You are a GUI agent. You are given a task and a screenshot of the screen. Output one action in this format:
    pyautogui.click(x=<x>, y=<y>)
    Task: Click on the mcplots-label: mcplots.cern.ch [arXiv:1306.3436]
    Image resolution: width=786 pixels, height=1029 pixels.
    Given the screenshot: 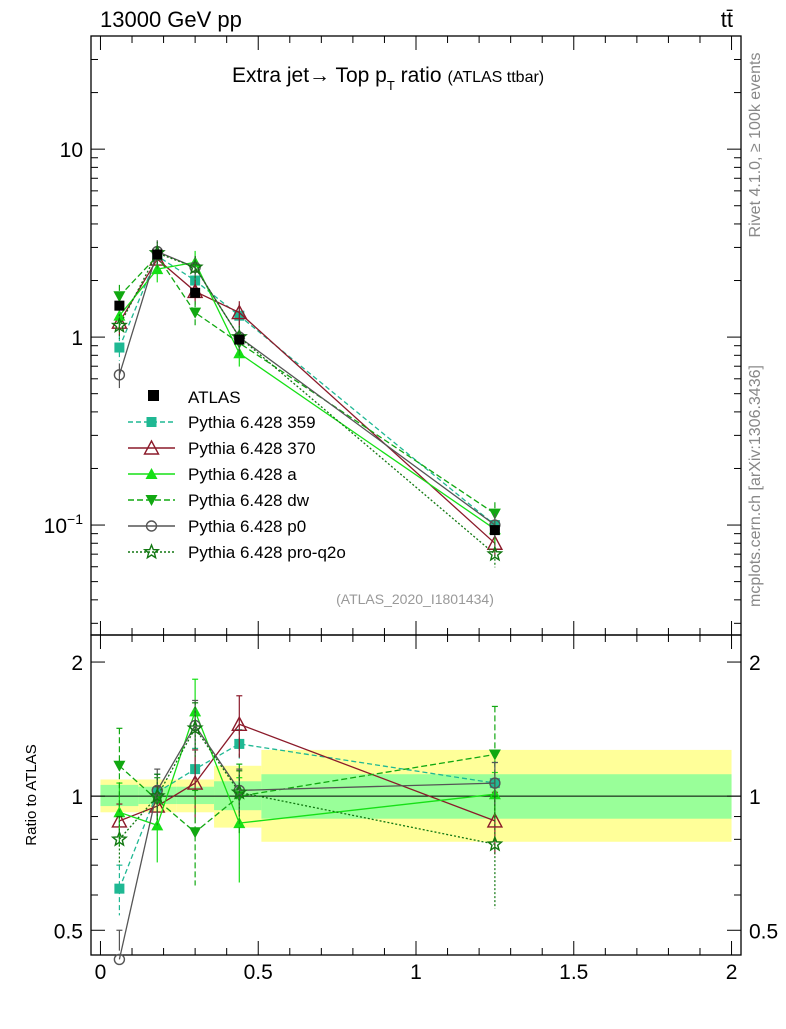 What is the action you would take?
    pyautogui.click(x=755, y=486)
    